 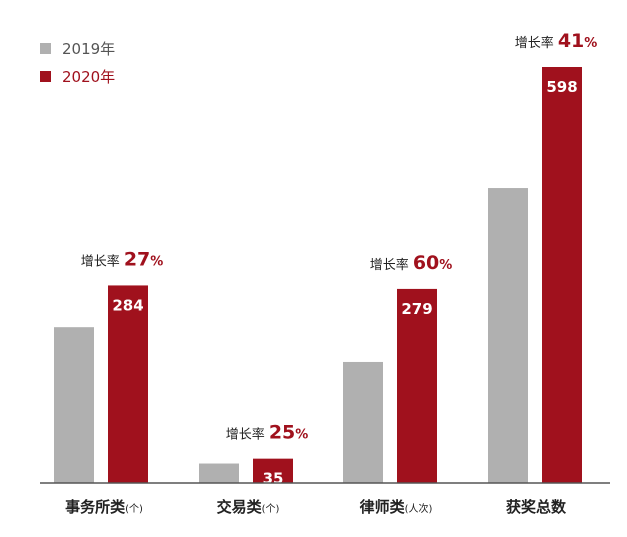 I want to click on growth-value-1: 25, so click(x=282, y=433).